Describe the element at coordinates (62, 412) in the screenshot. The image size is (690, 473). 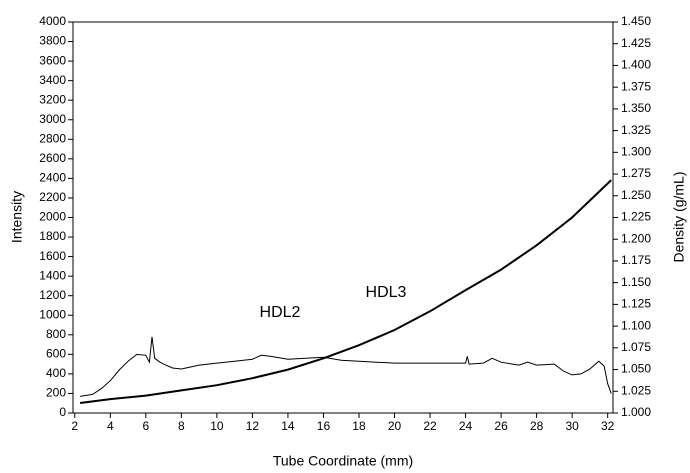
I see `y-tick-label: 0` at that location.